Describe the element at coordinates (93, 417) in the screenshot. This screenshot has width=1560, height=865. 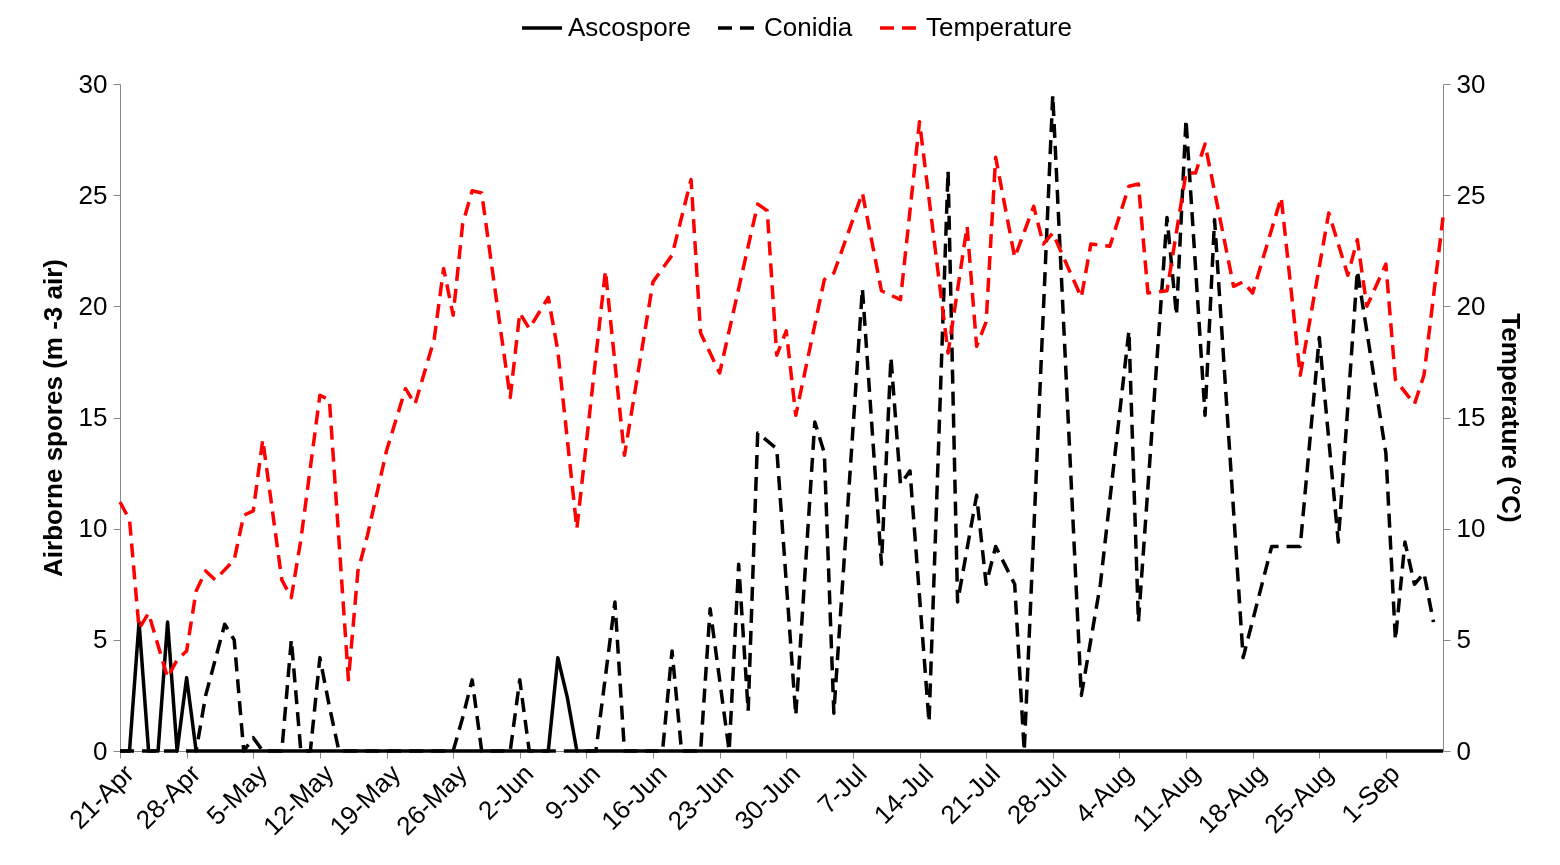
I see `y-tick-label: 15` at that location.